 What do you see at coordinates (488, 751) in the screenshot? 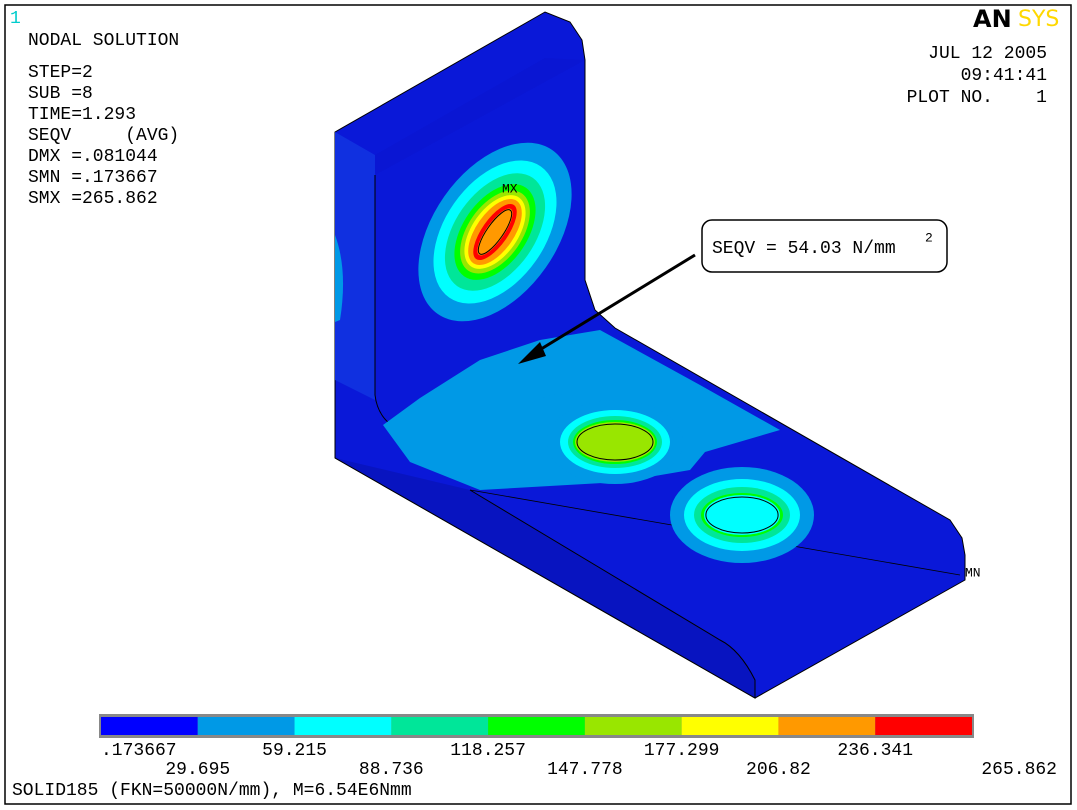
I see `legend-label: 118.257` at bounding box center [488, 751].